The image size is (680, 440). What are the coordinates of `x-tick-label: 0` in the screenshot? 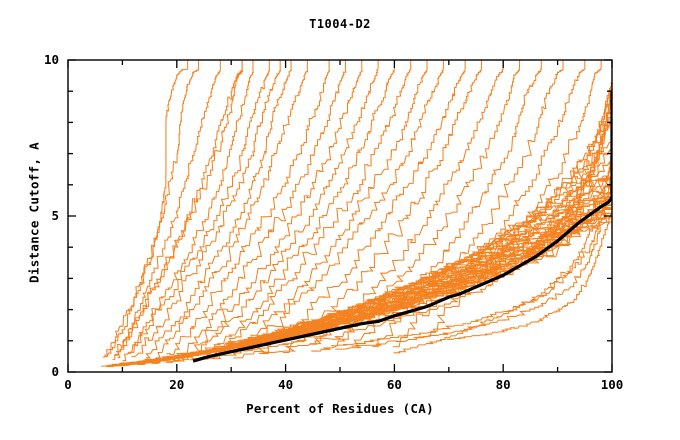 It's located at (68, 384).